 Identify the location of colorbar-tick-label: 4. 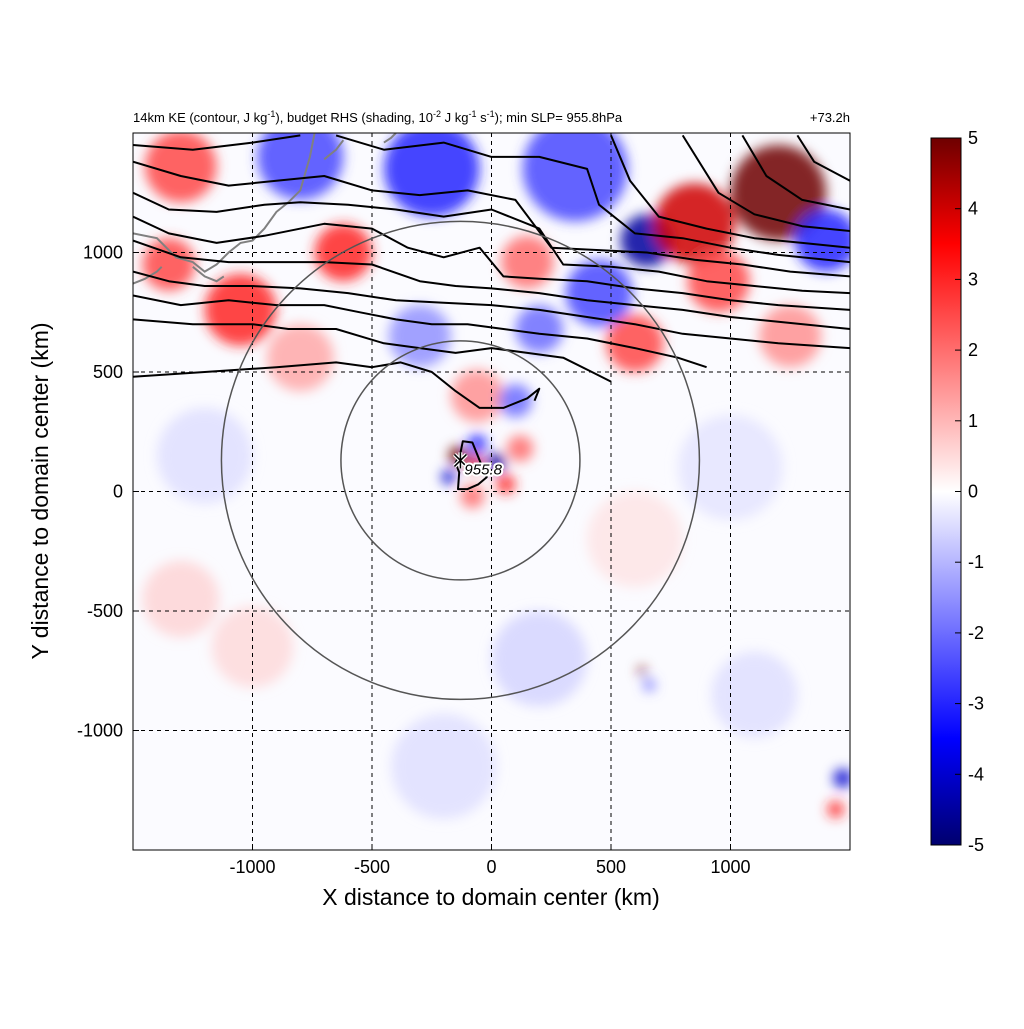
(973, 209).